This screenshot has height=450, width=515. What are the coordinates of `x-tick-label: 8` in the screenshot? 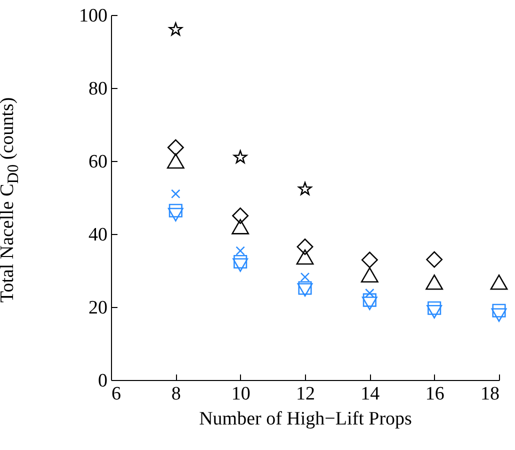 It's located at (176, 394).